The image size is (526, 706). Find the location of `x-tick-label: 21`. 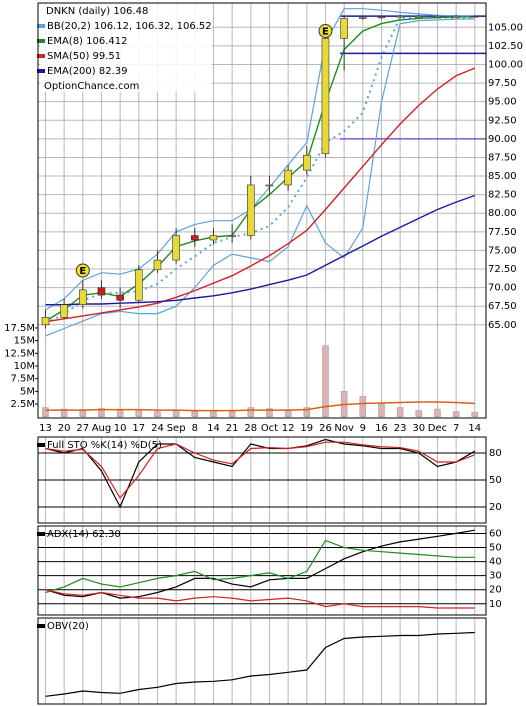

x-tick-label: 21 is located at coordinates (232, 428).